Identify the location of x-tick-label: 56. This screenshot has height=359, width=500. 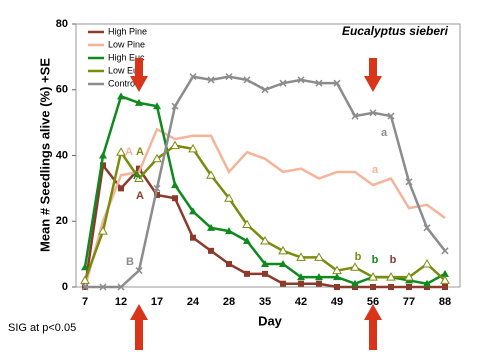
(373, 302).